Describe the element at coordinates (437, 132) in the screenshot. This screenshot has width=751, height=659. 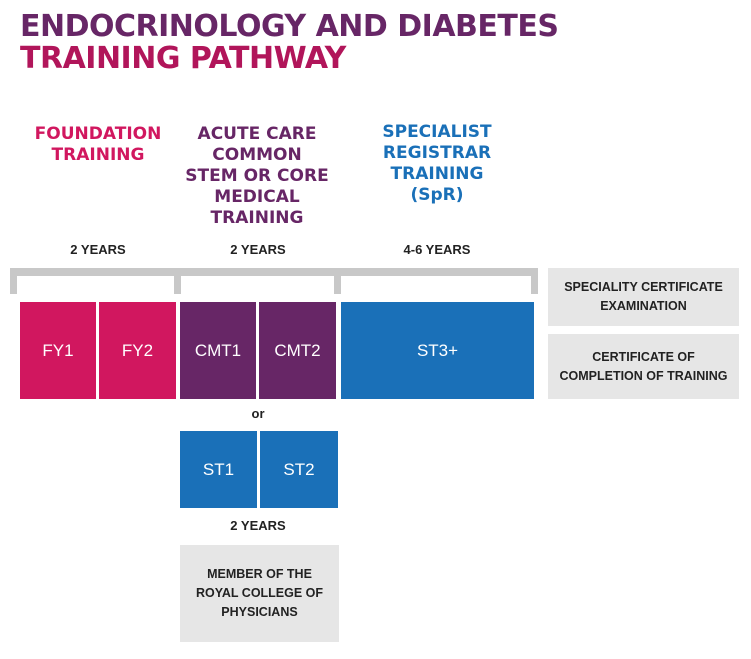
I see `stage-specialist-line-1: SPECIALIST` at that location.